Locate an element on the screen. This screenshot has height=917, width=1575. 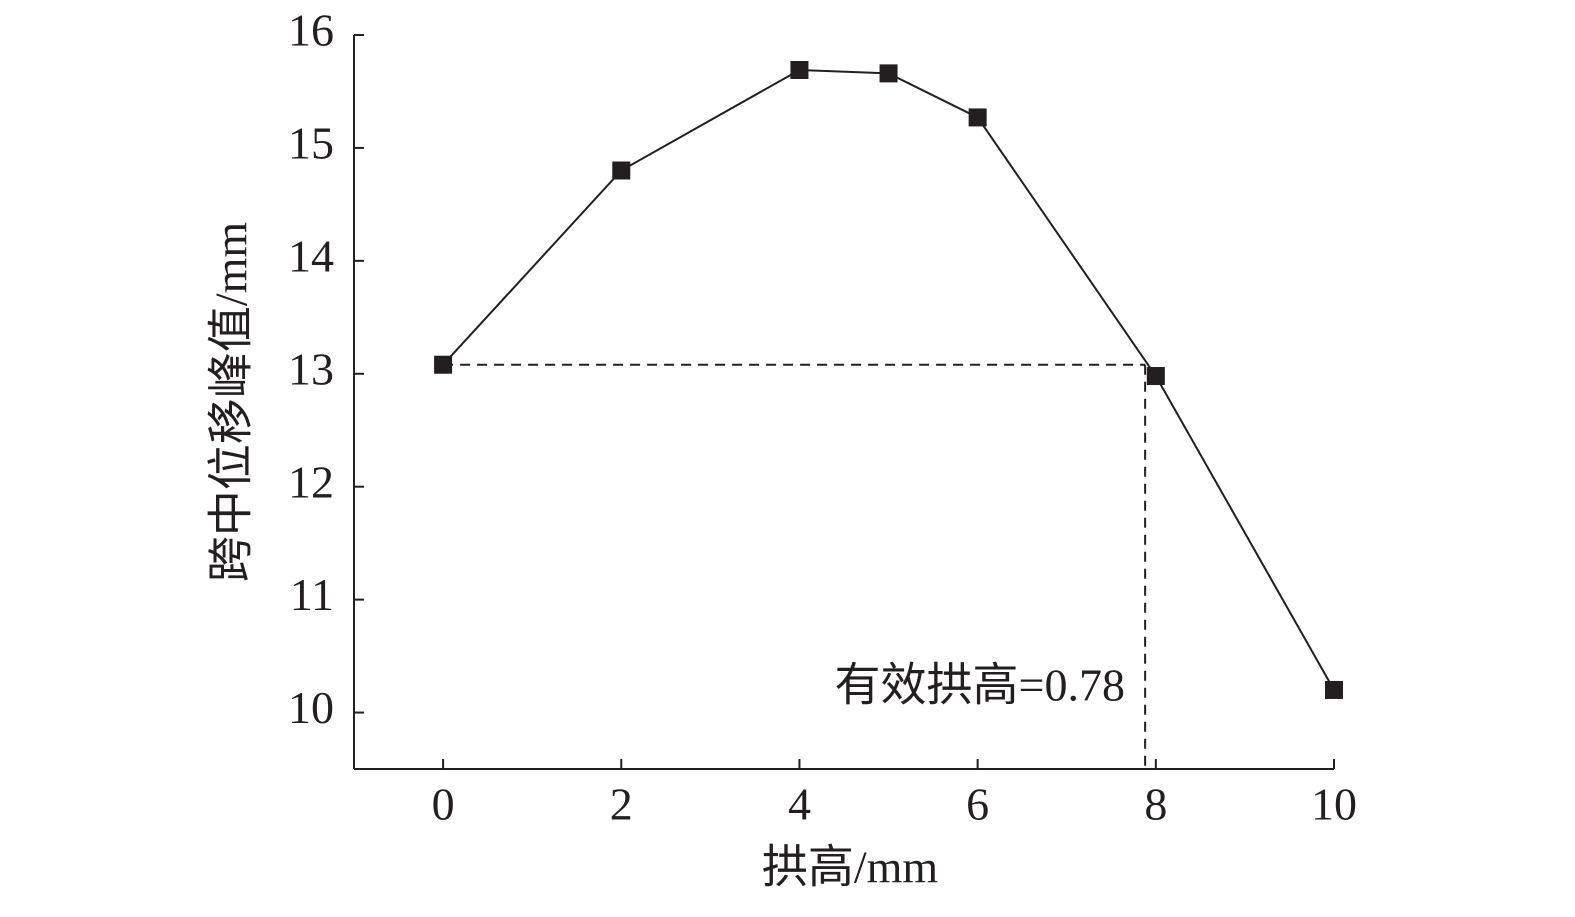
y-tick-label: 12 is located at coordinates (311, 481).